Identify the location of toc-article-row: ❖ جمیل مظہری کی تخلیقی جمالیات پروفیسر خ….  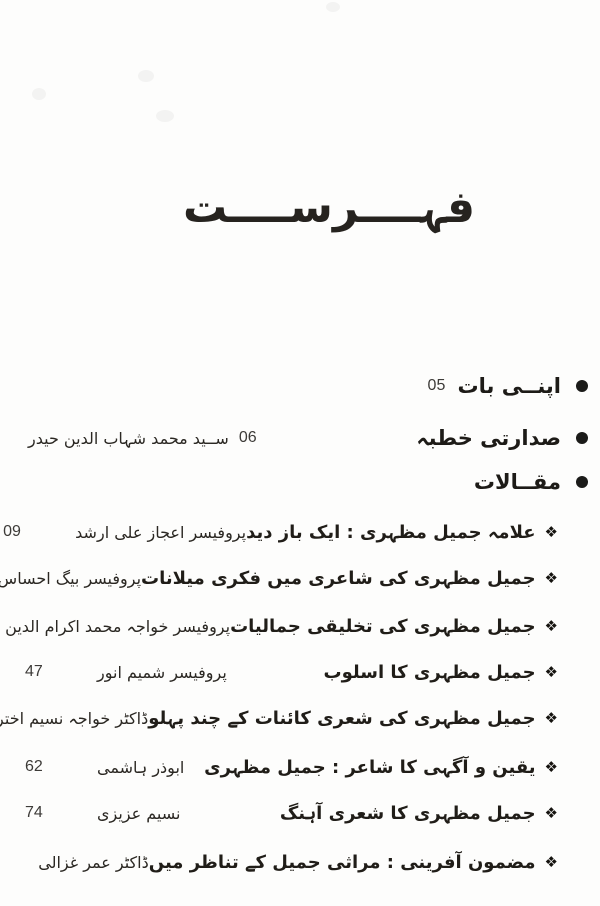
(300, 626).